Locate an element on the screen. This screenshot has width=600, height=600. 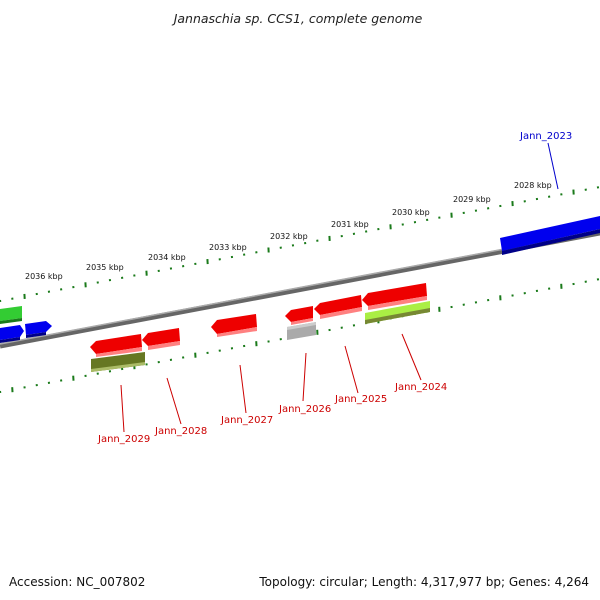
kbp-label: 2029 kbp is located at coordinates (472, 199).